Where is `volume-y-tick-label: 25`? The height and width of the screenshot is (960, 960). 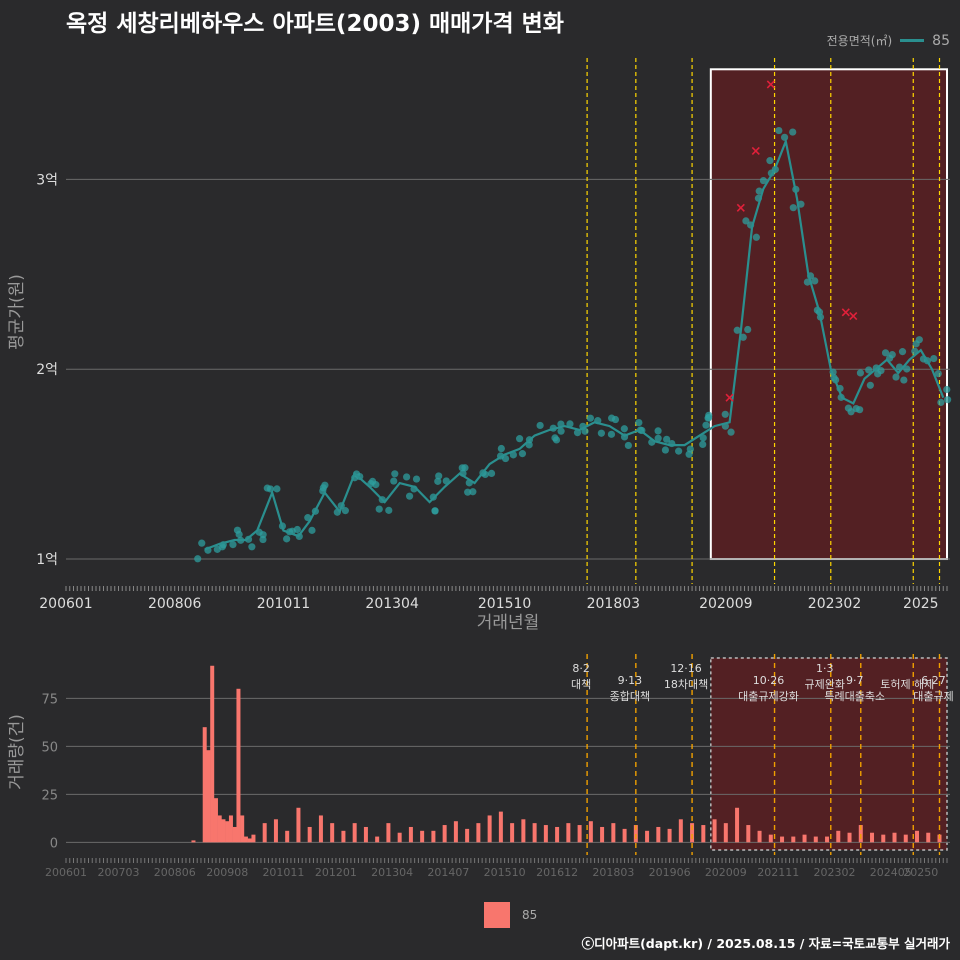
volume-y-tick-label: 25 is located at coordinates (49, 795).